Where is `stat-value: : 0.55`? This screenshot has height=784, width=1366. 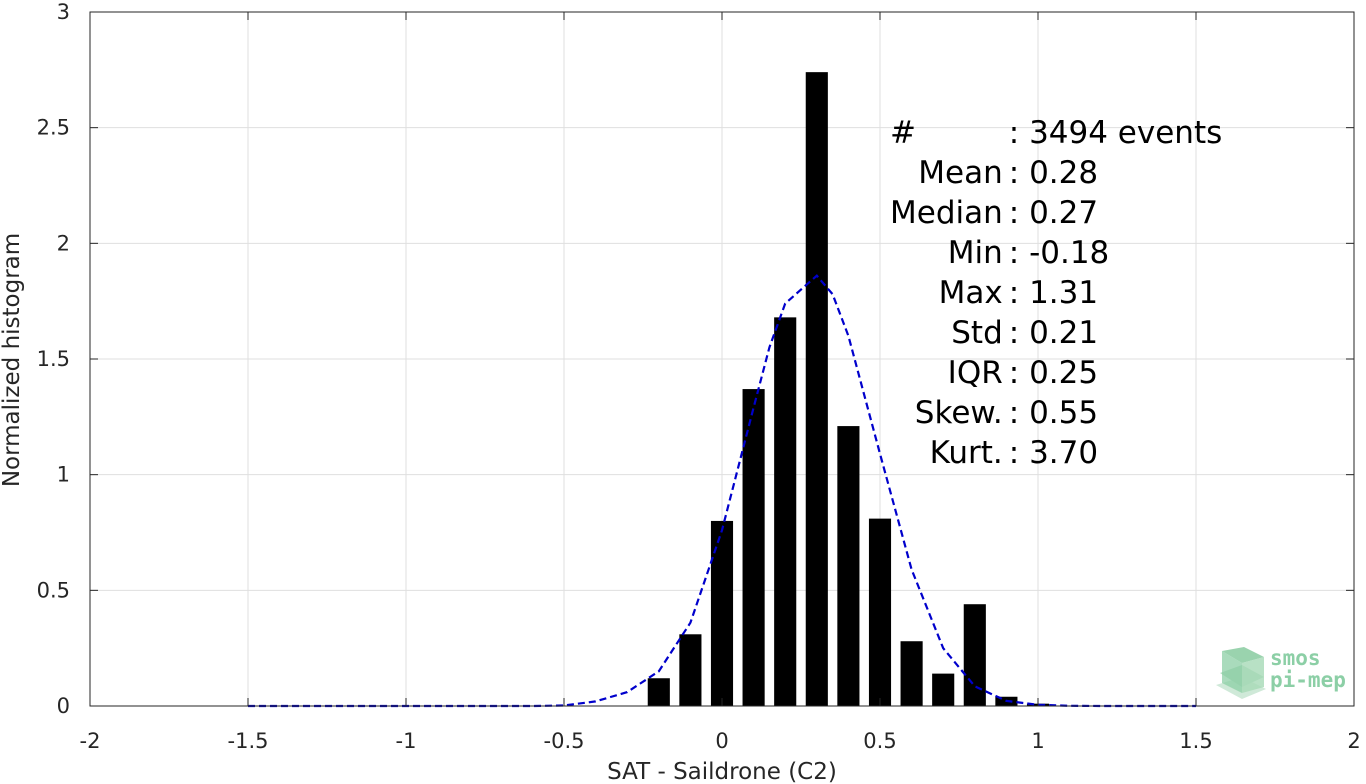 stat-value: : 0.55 is located at coordinates (1053, 413).